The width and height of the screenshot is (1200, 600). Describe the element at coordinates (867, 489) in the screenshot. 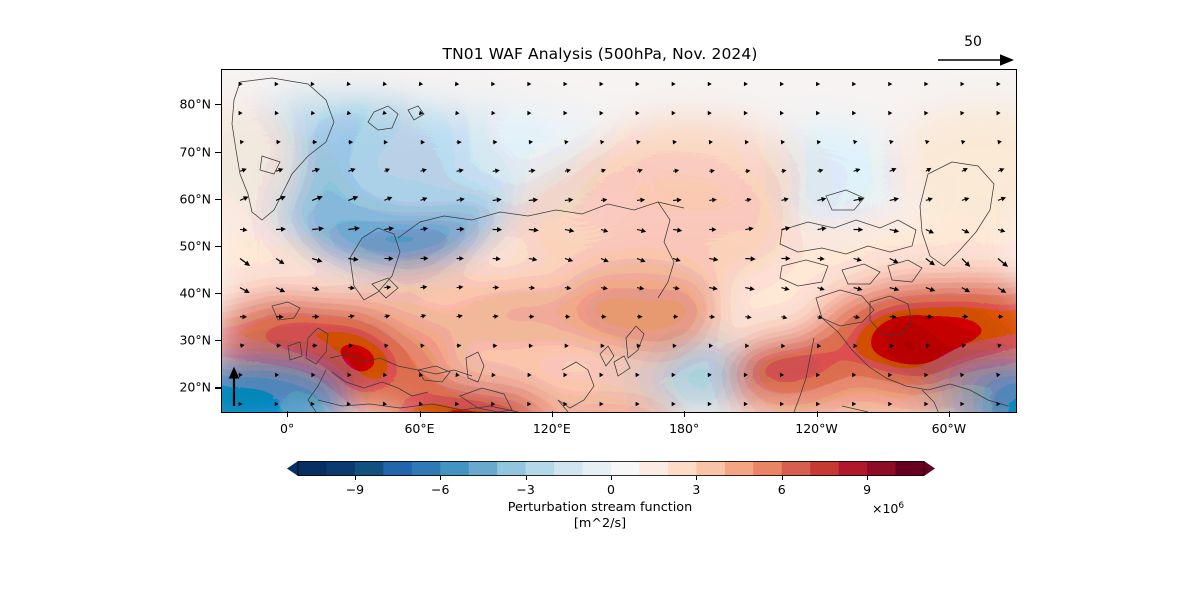

I see `colorbar-tick-label: 9` at that location.